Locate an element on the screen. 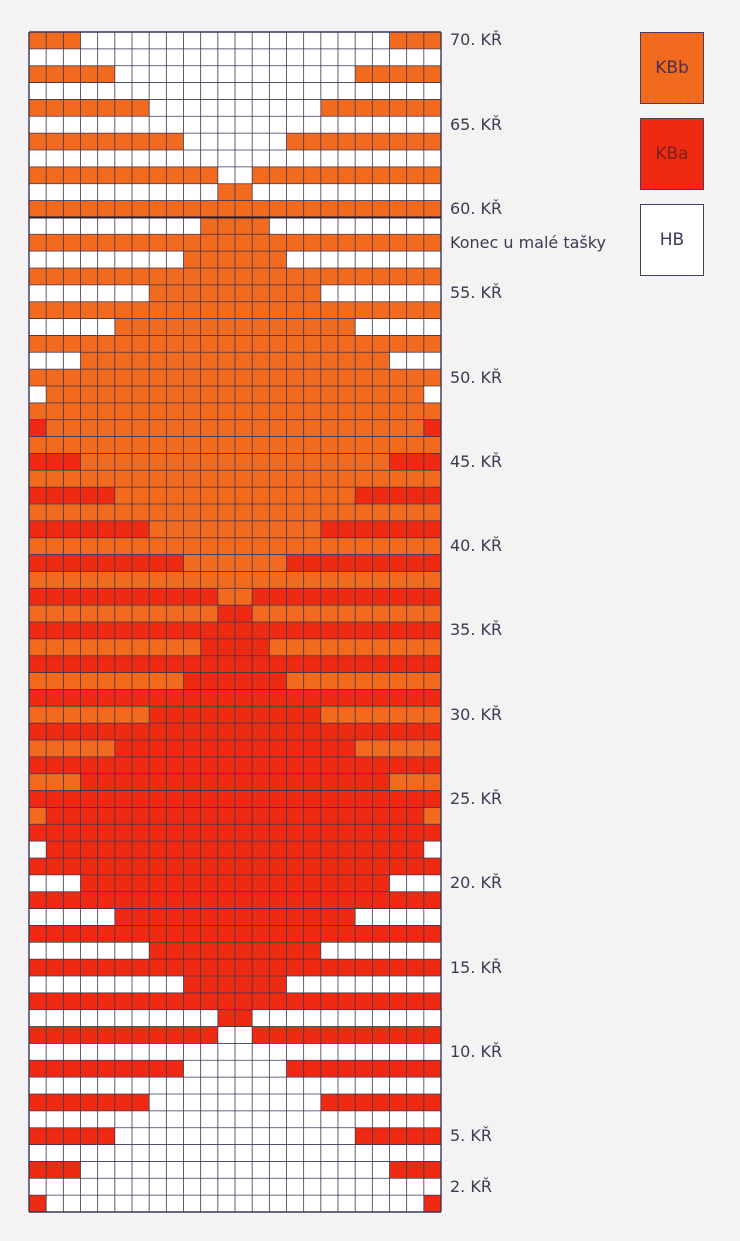  row-label: 40. KŘ is located at coordinates (476, 546).